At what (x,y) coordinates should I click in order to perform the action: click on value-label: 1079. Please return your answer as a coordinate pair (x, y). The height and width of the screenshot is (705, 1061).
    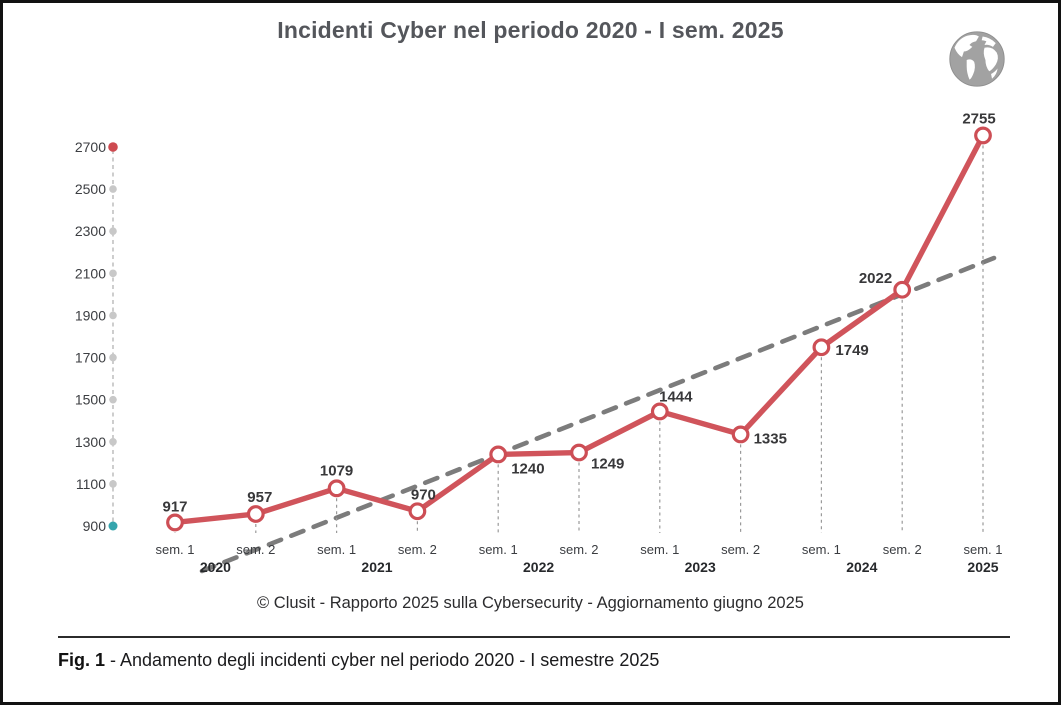
    Looking at the image, I should click on (336, 470).